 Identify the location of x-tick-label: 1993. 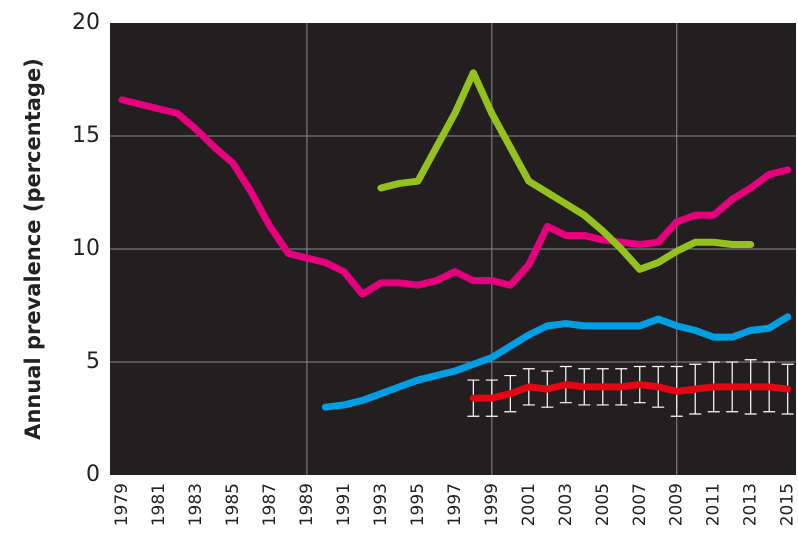
(381, 504).